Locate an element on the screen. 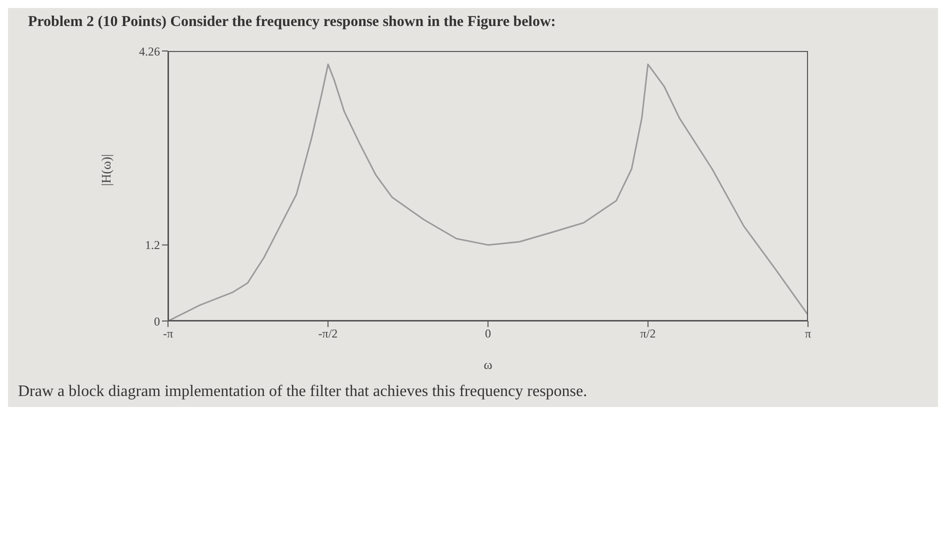  y-axis-title: |H(ω)| is located at coordinates (106, 170).